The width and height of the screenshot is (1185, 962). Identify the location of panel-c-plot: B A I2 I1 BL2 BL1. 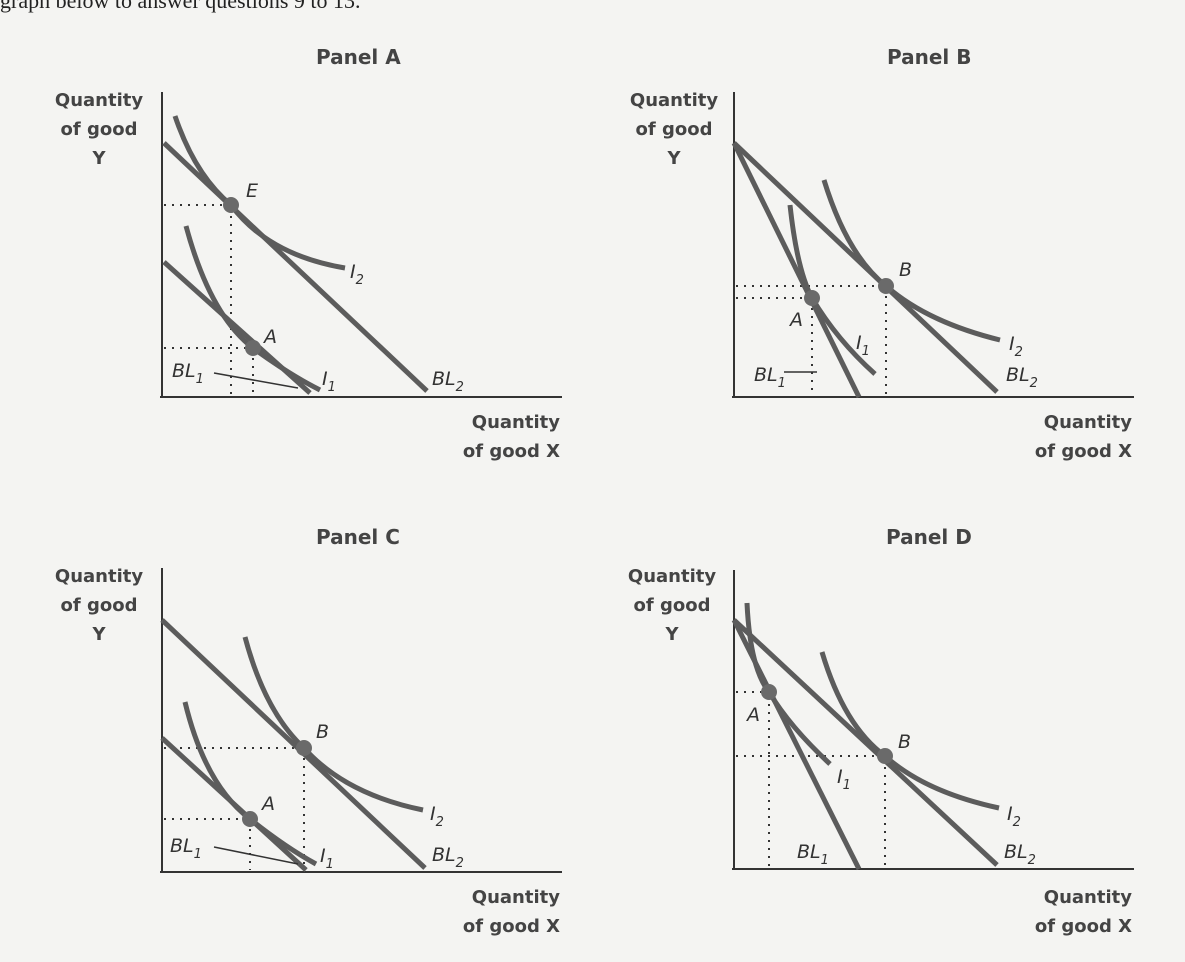
(361, 720).